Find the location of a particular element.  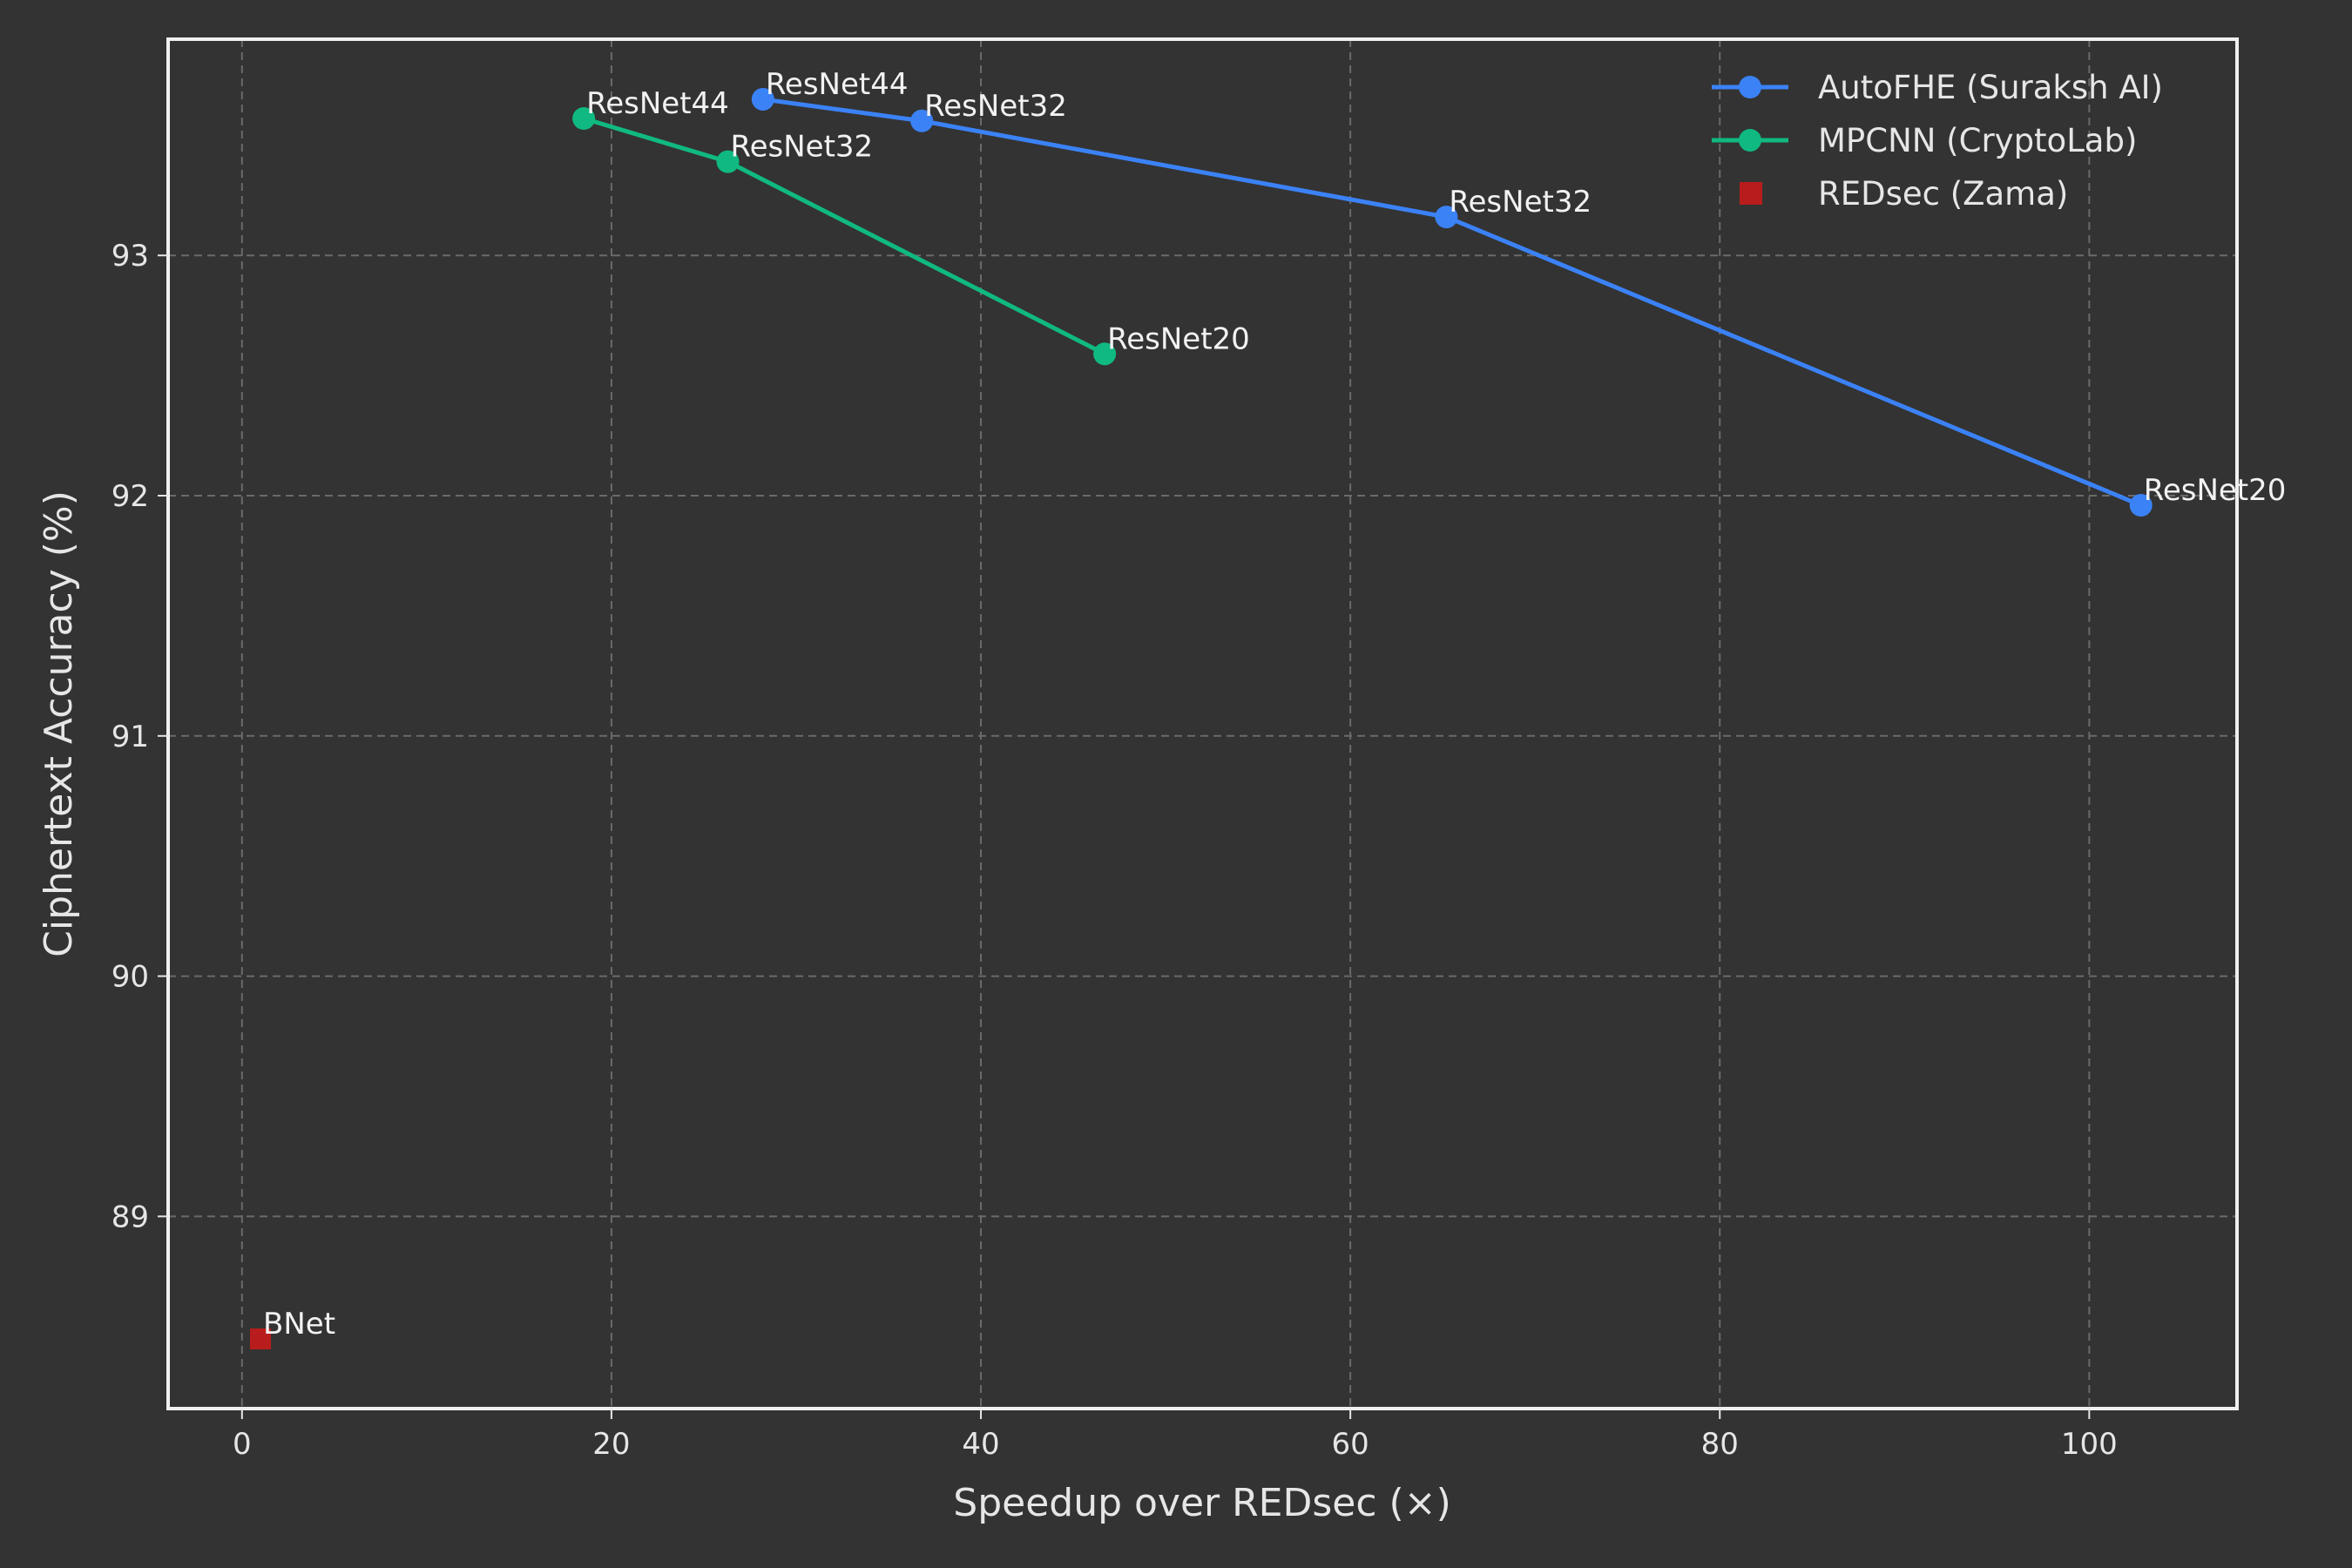

y-axis-label: Ciphertext Accuracy (%) is located at coordinates (59, 723).